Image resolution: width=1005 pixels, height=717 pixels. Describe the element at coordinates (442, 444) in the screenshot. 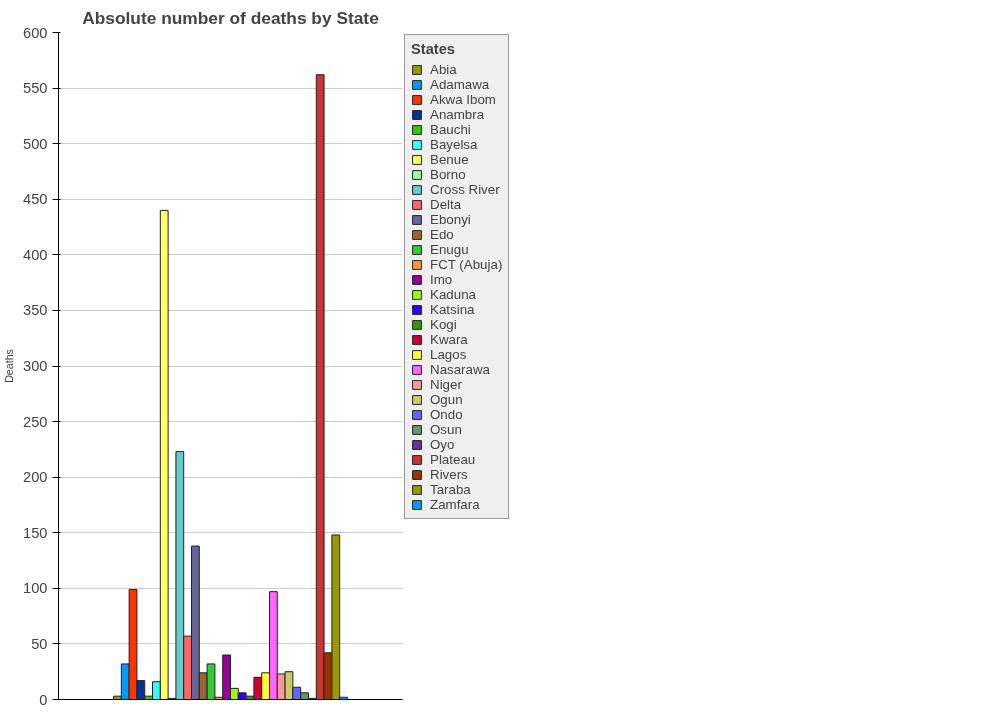

I see `legend-label: Oyo` at that location.